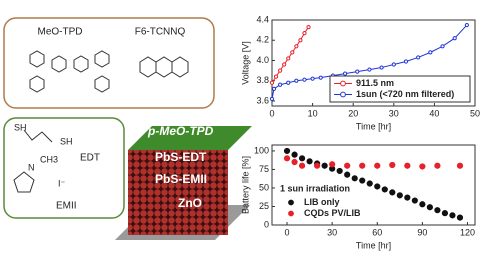  Describe the element at coordinates (353, 113) in the screenshot. I see `x-tick-label: 20` at that location.